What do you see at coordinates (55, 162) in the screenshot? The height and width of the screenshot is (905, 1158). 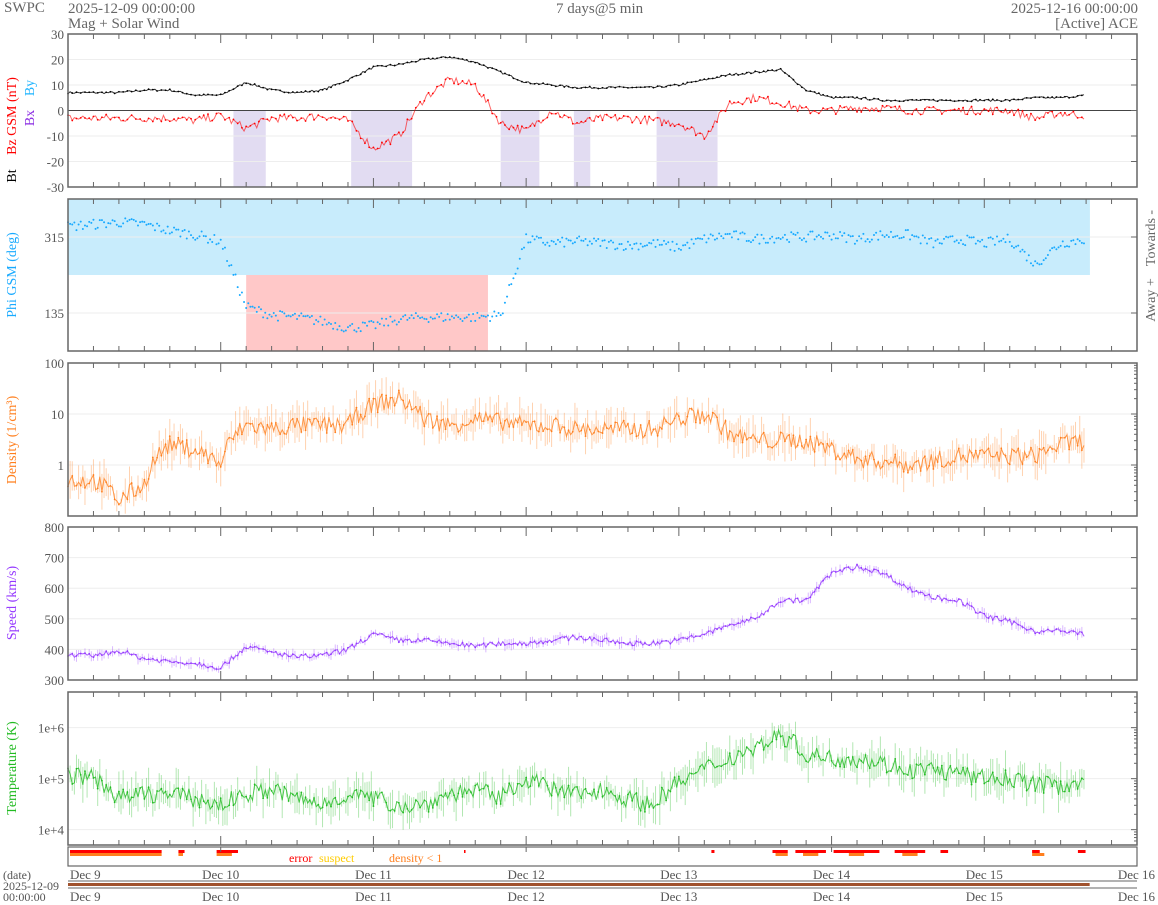 I see `y-tick-label: -20` at bounding box center [55, 162].